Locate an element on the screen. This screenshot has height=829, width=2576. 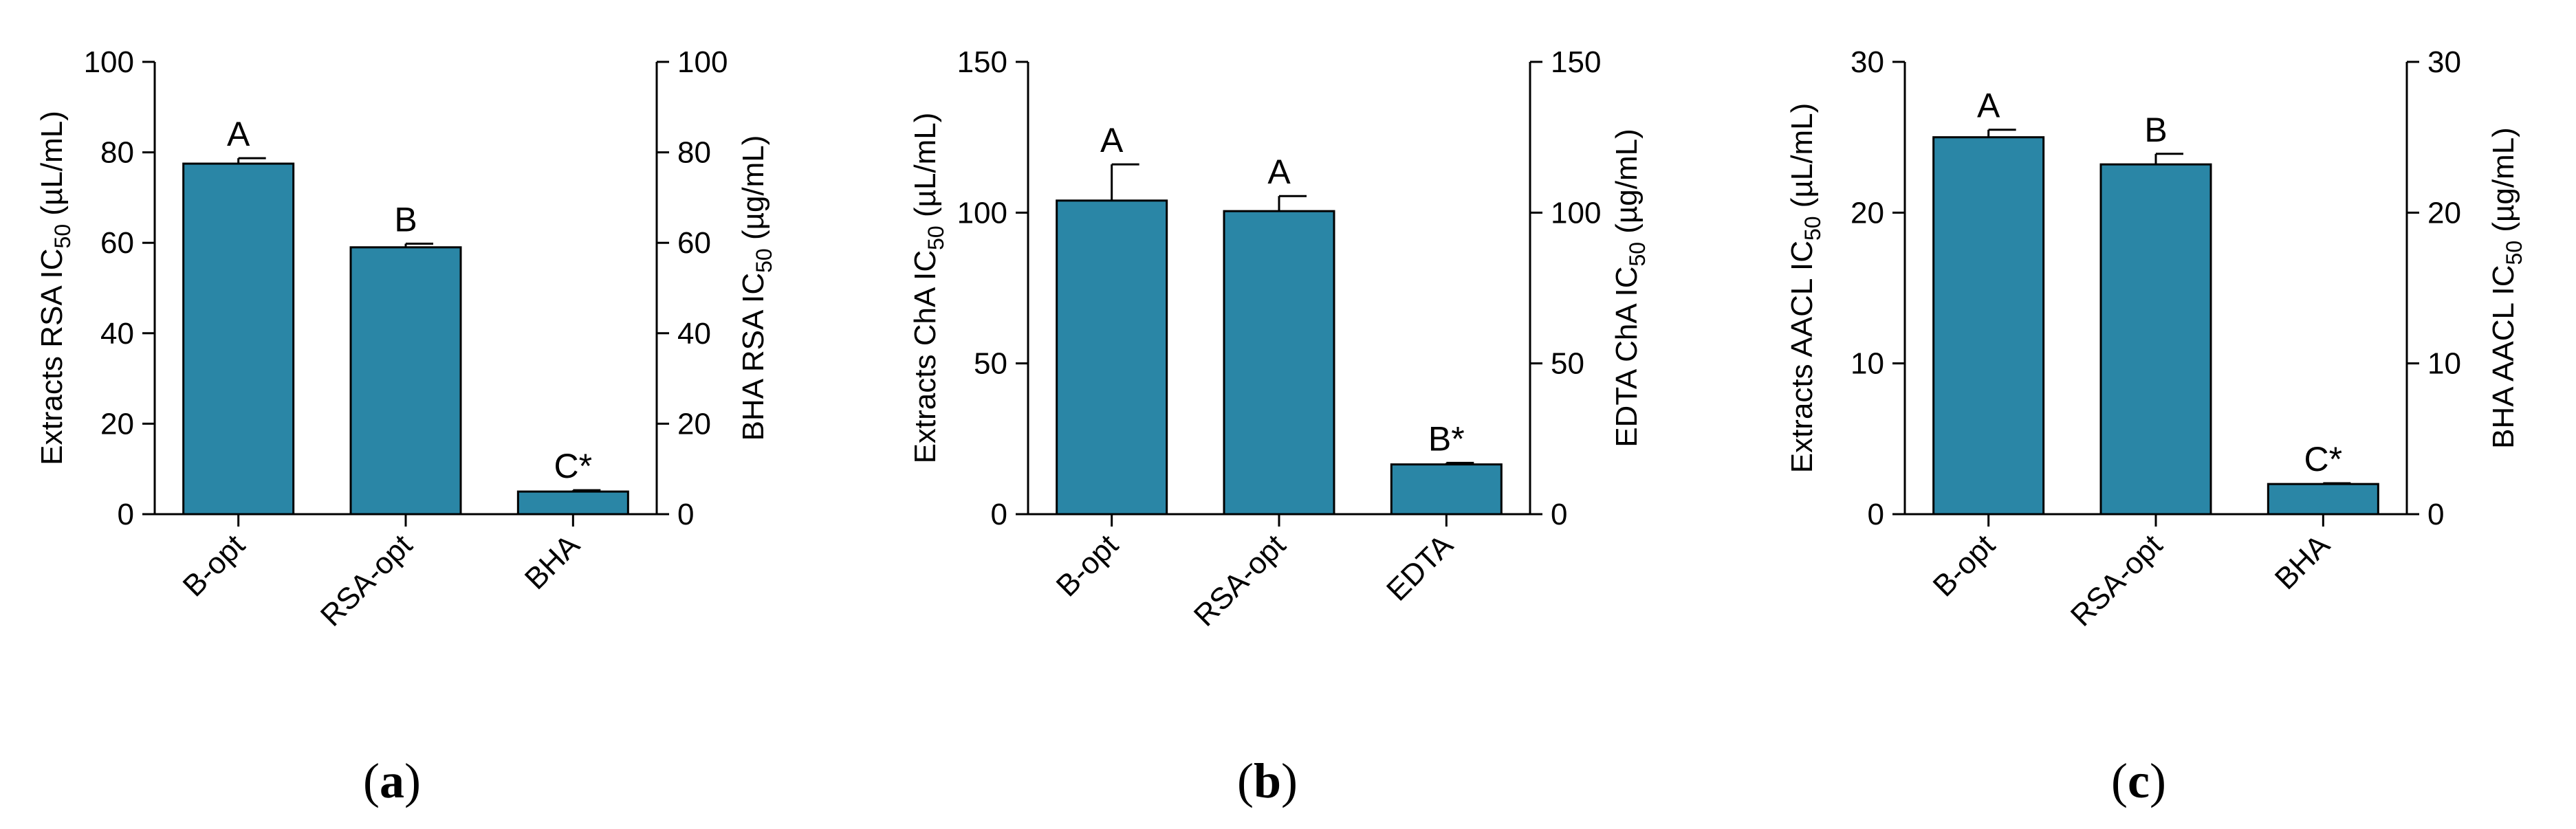
y-tick-label-left: 50 is located at coordinates (990, 364).